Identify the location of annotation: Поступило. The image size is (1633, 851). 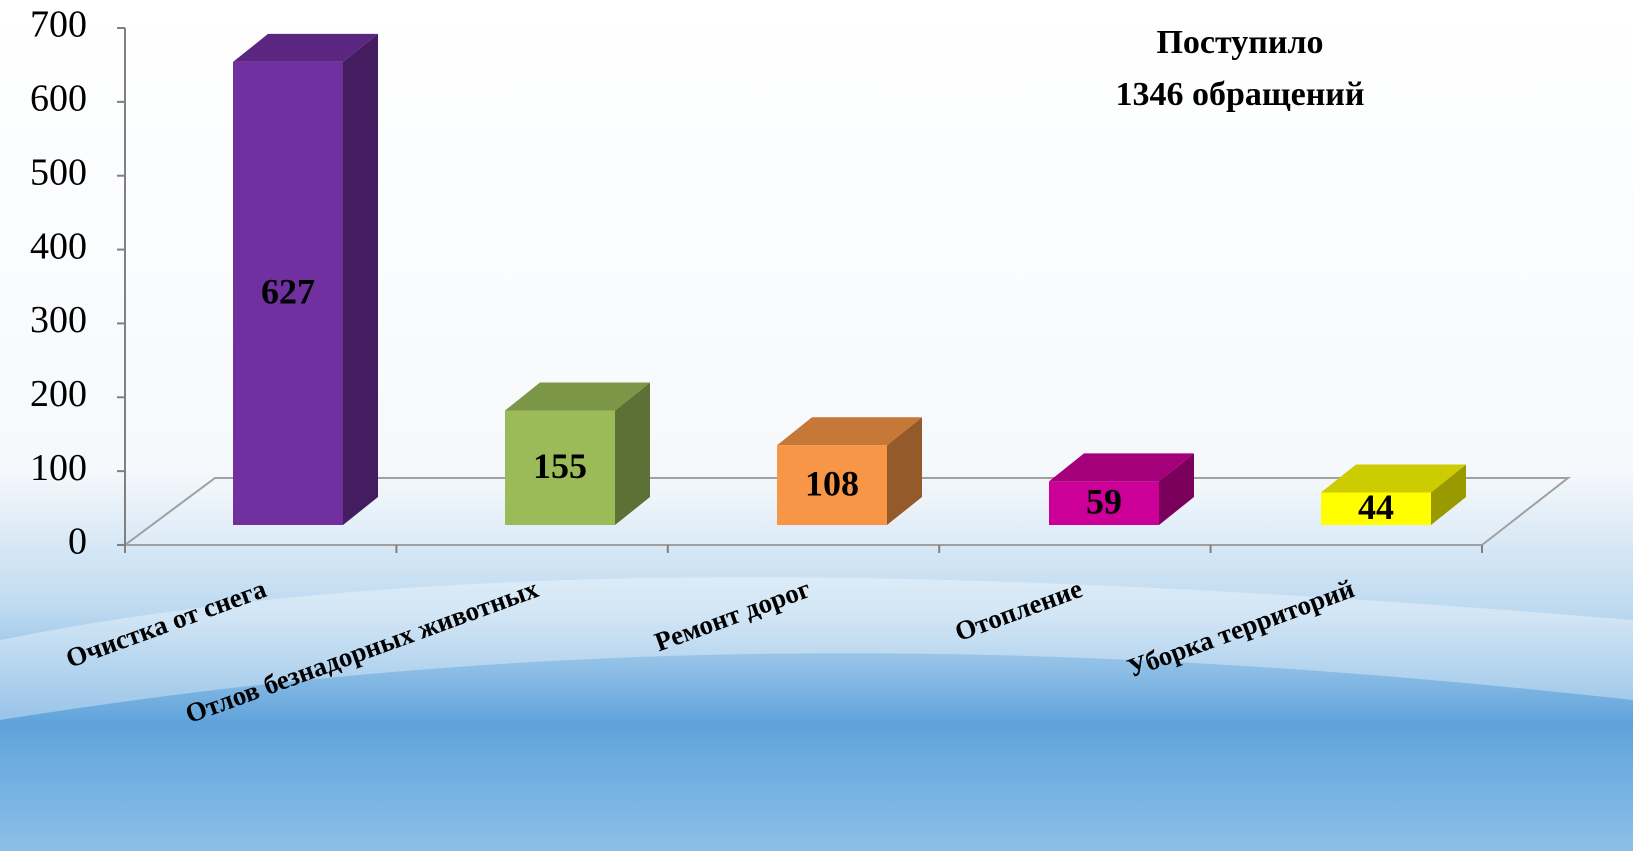
(1239, 42).